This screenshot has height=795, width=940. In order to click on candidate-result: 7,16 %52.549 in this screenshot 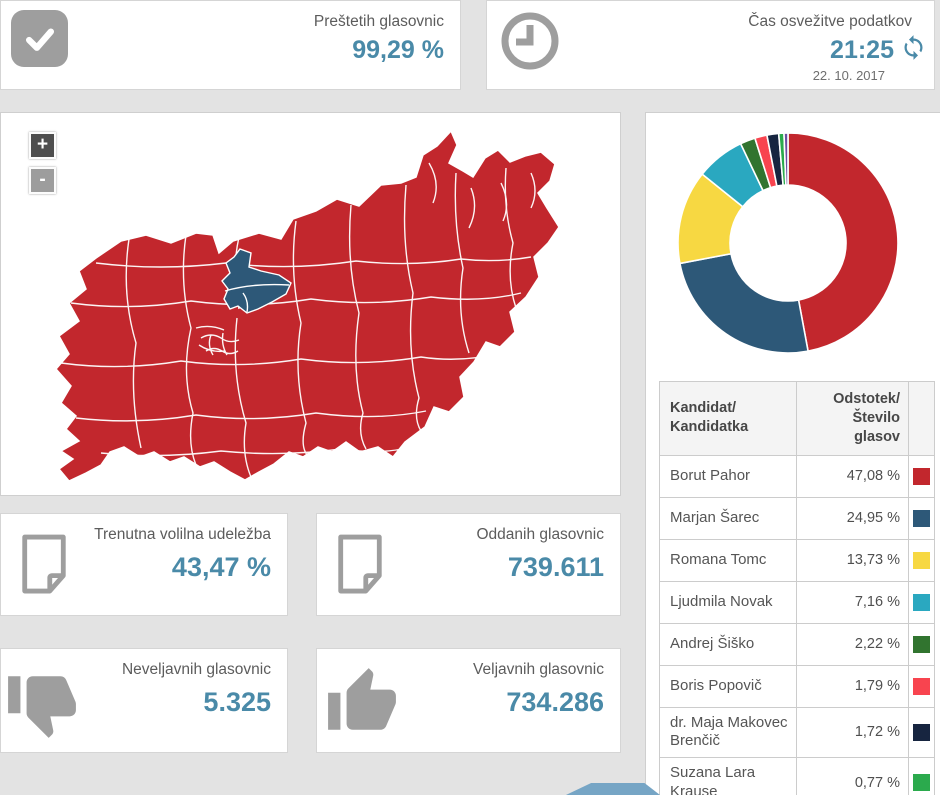, I will do `click(852, 602)`.